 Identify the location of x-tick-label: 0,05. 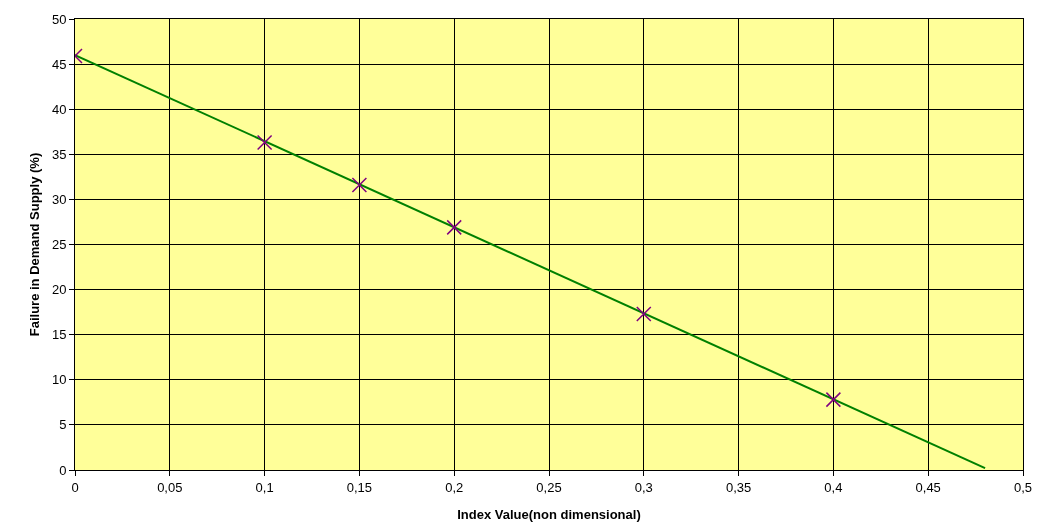
(170, 487).